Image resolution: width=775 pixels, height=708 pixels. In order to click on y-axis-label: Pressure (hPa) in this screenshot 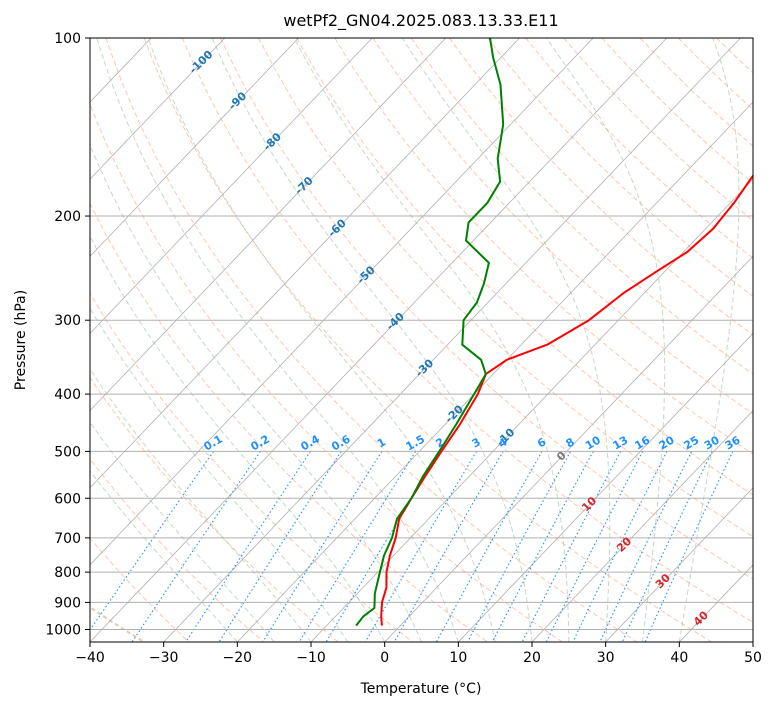, I will do `click(21, 340)`.